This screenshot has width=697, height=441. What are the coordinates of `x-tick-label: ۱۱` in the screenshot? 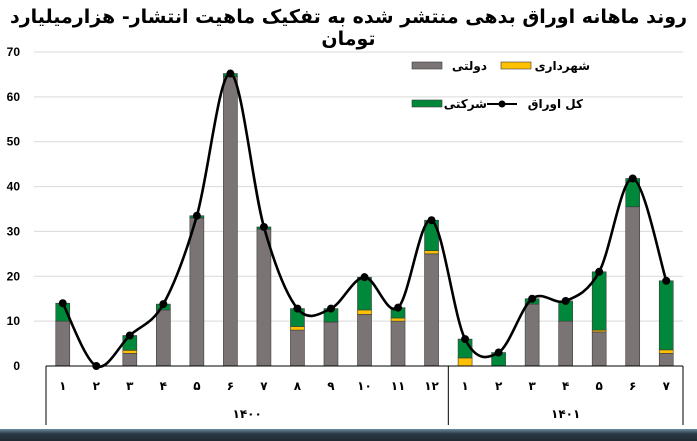 It's located at (398, 386).